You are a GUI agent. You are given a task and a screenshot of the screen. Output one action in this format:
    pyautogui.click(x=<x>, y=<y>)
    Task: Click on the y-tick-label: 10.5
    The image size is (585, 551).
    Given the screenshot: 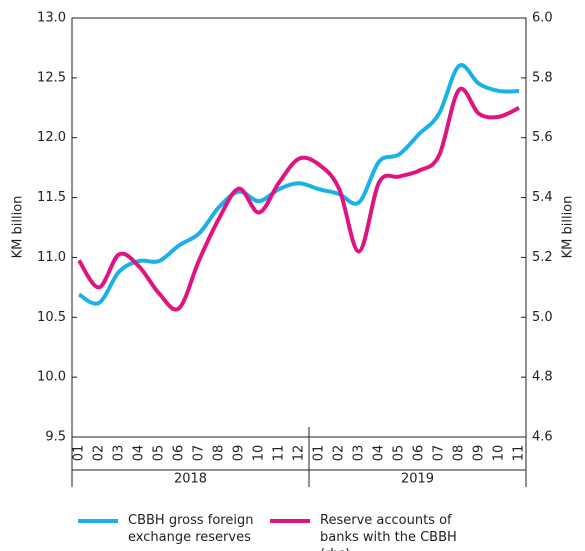 What is the action you would take?
    pyautogui.click(x=51, y=317)
    